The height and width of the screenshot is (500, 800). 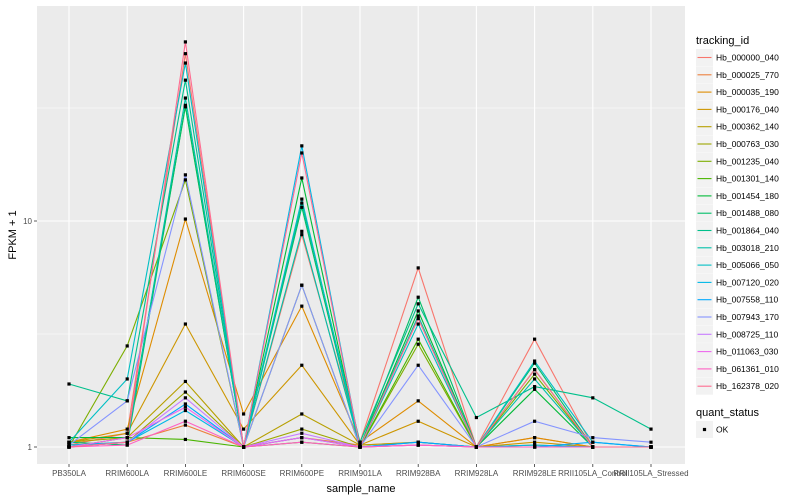 What do you see at coordinates (712, 429) in the screenshot?
I see `shape-legend-item: OK` at bounding box center [712, 429].